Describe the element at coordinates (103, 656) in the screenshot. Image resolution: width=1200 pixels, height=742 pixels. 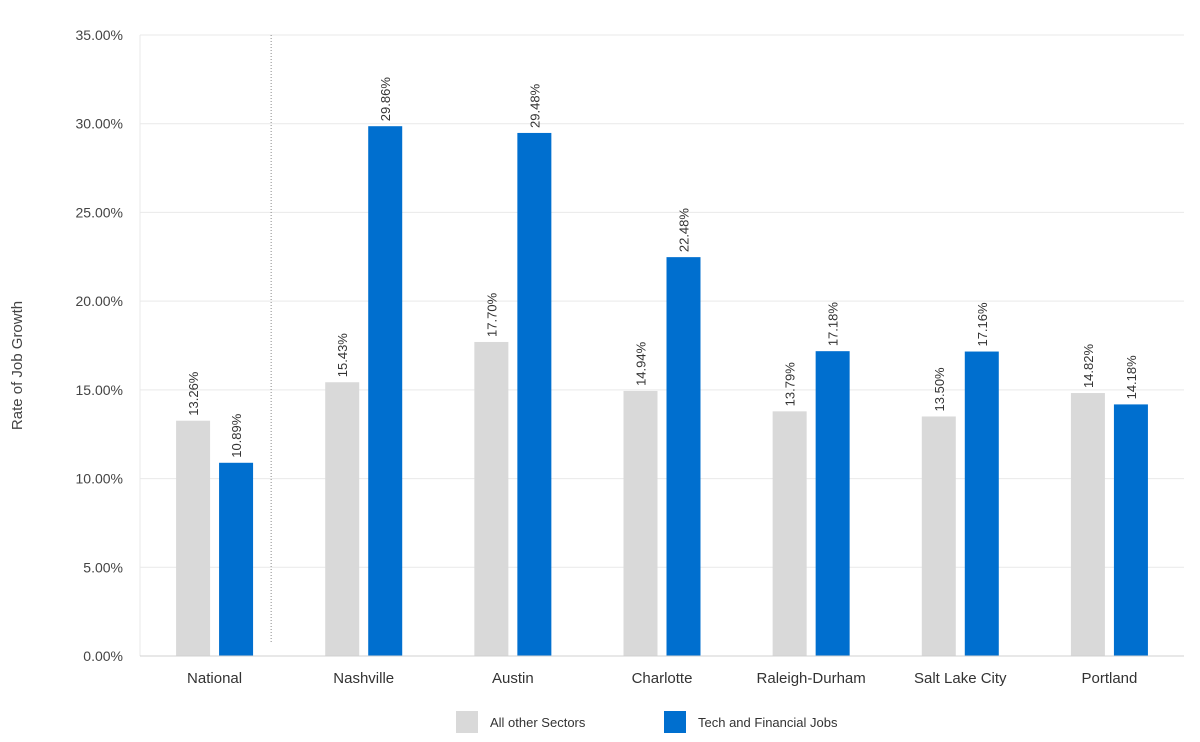
I see `y-tick-label: 0.00%` at that location.